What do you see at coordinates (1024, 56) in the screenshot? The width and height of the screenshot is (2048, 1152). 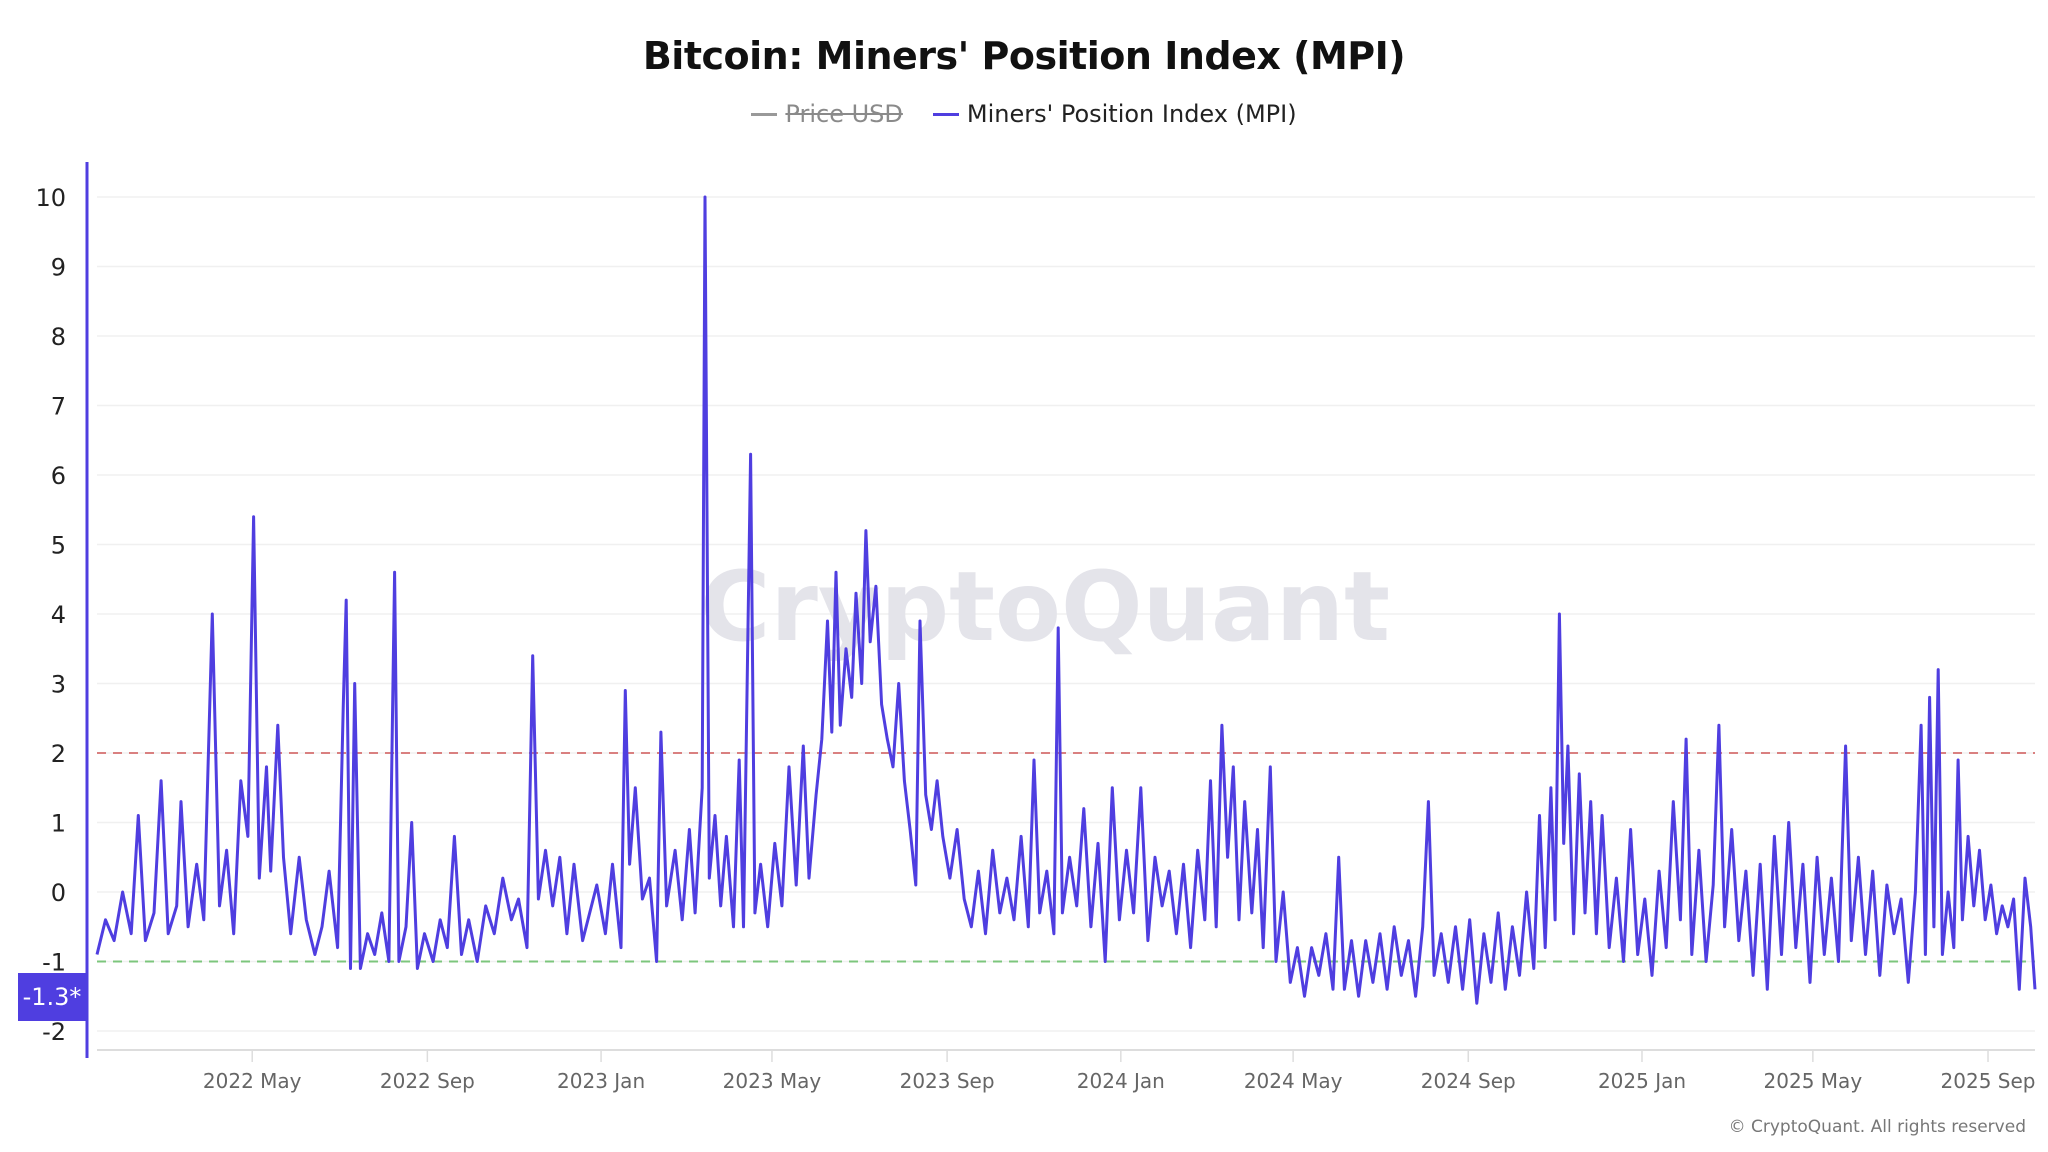 I see `chart-title: Bitcoin: Miners' Position Index (MPI)` at bounding box center [1024, 56].